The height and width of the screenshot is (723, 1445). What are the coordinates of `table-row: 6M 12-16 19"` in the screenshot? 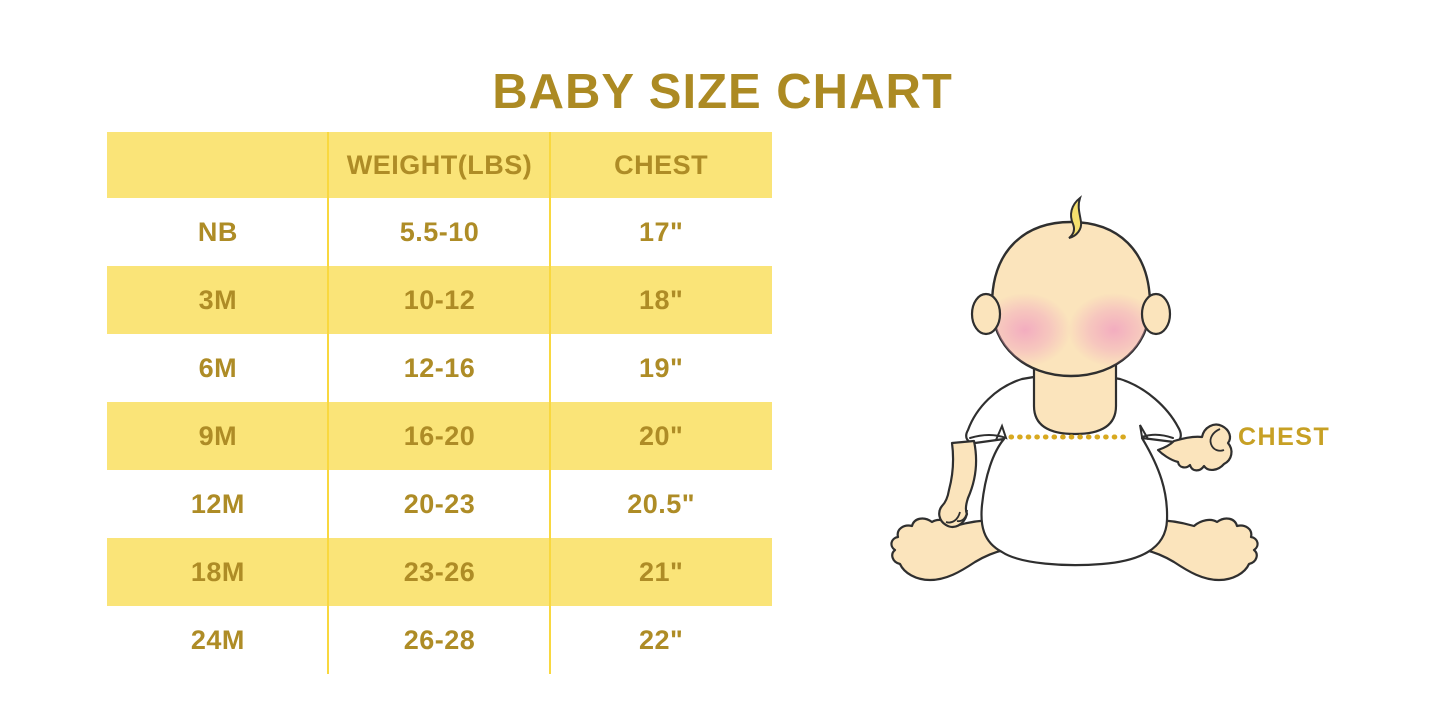 It's located at (439, 368).